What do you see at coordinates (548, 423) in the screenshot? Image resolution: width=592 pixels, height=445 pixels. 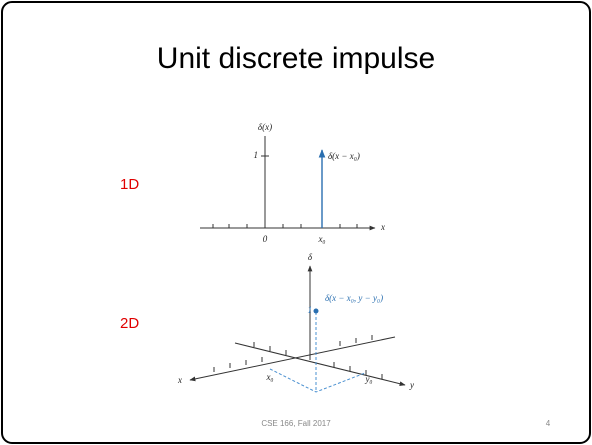 I see `page-number: 4` at bounding box center [548, 423].